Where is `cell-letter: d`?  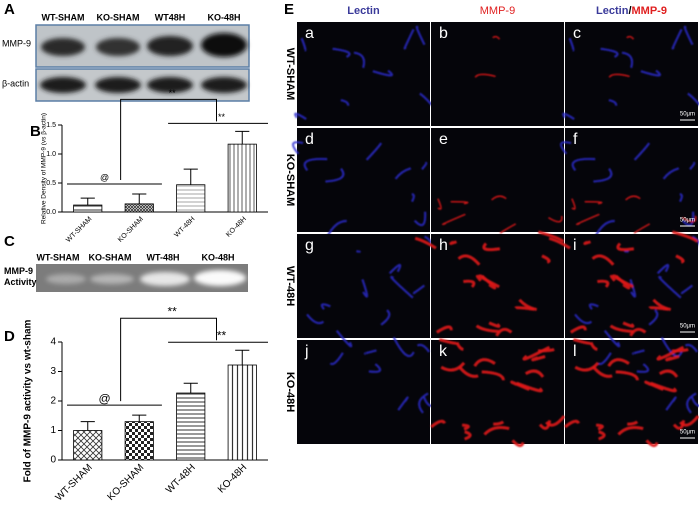 cell-letter: d is located at coordinates (309, 139).